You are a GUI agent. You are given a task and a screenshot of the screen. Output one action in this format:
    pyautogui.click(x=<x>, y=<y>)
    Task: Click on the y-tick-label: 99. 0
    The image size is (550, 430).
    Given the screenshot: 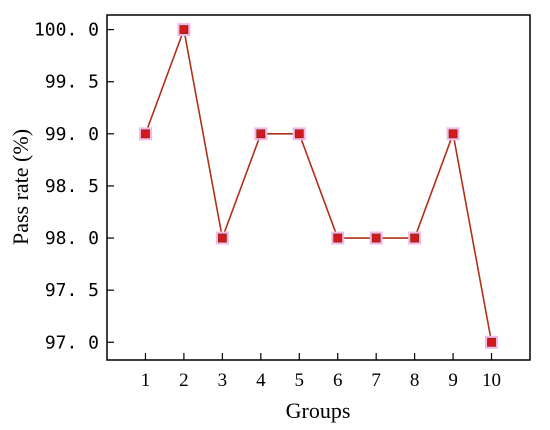 What is the action you would take?
    pyautogui.click(x=72, y=134)
    